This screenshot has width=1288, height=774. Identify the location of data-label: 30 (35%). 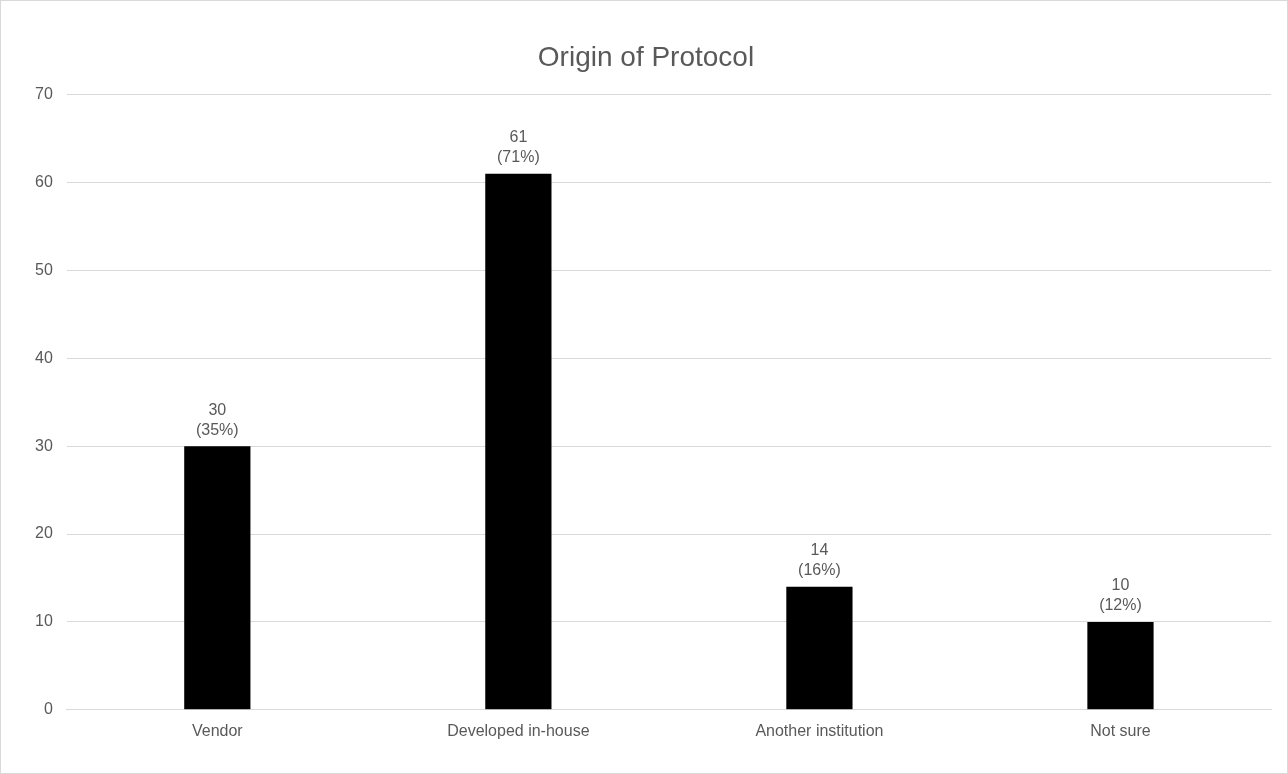
(217, 419).